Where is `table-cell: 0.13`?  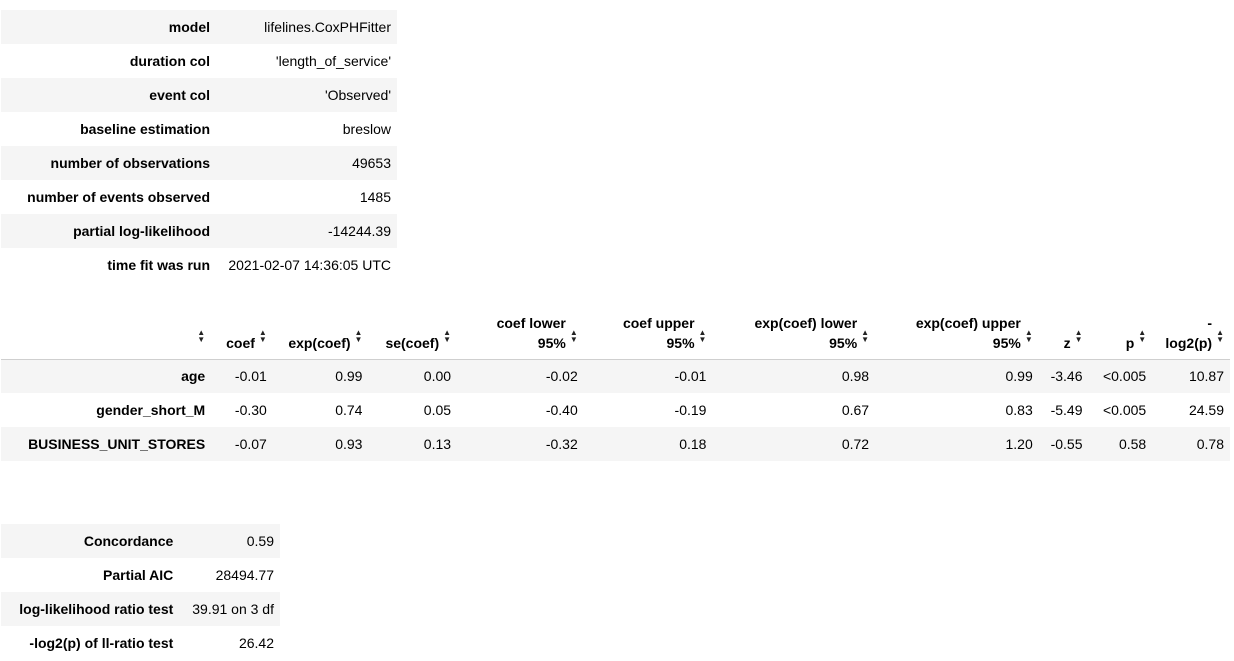 table-cell: 0.13 is located at coordinates (437, 444).